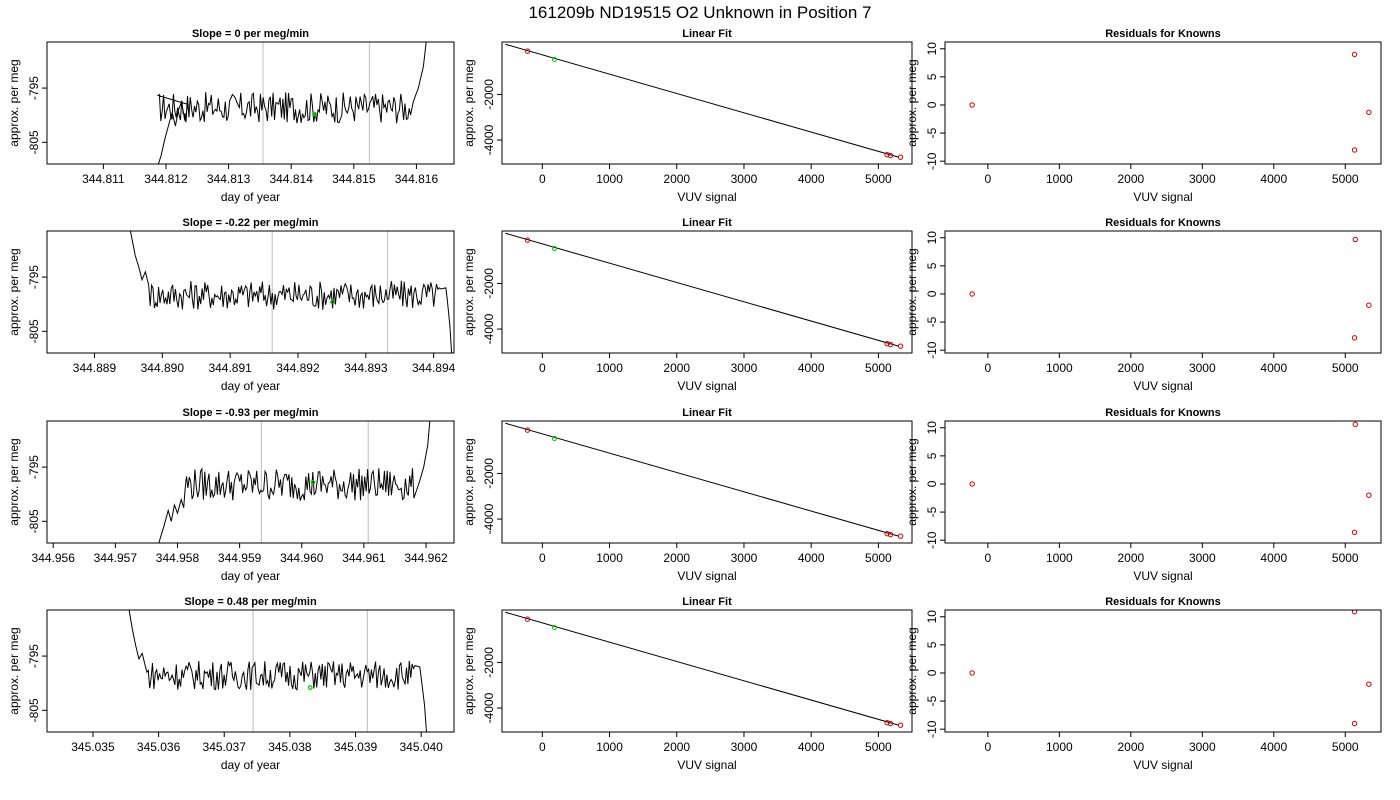  Describe the element at coordinates (34, 521) in the screenshot. I see `y-tick-label: -805` at that location.